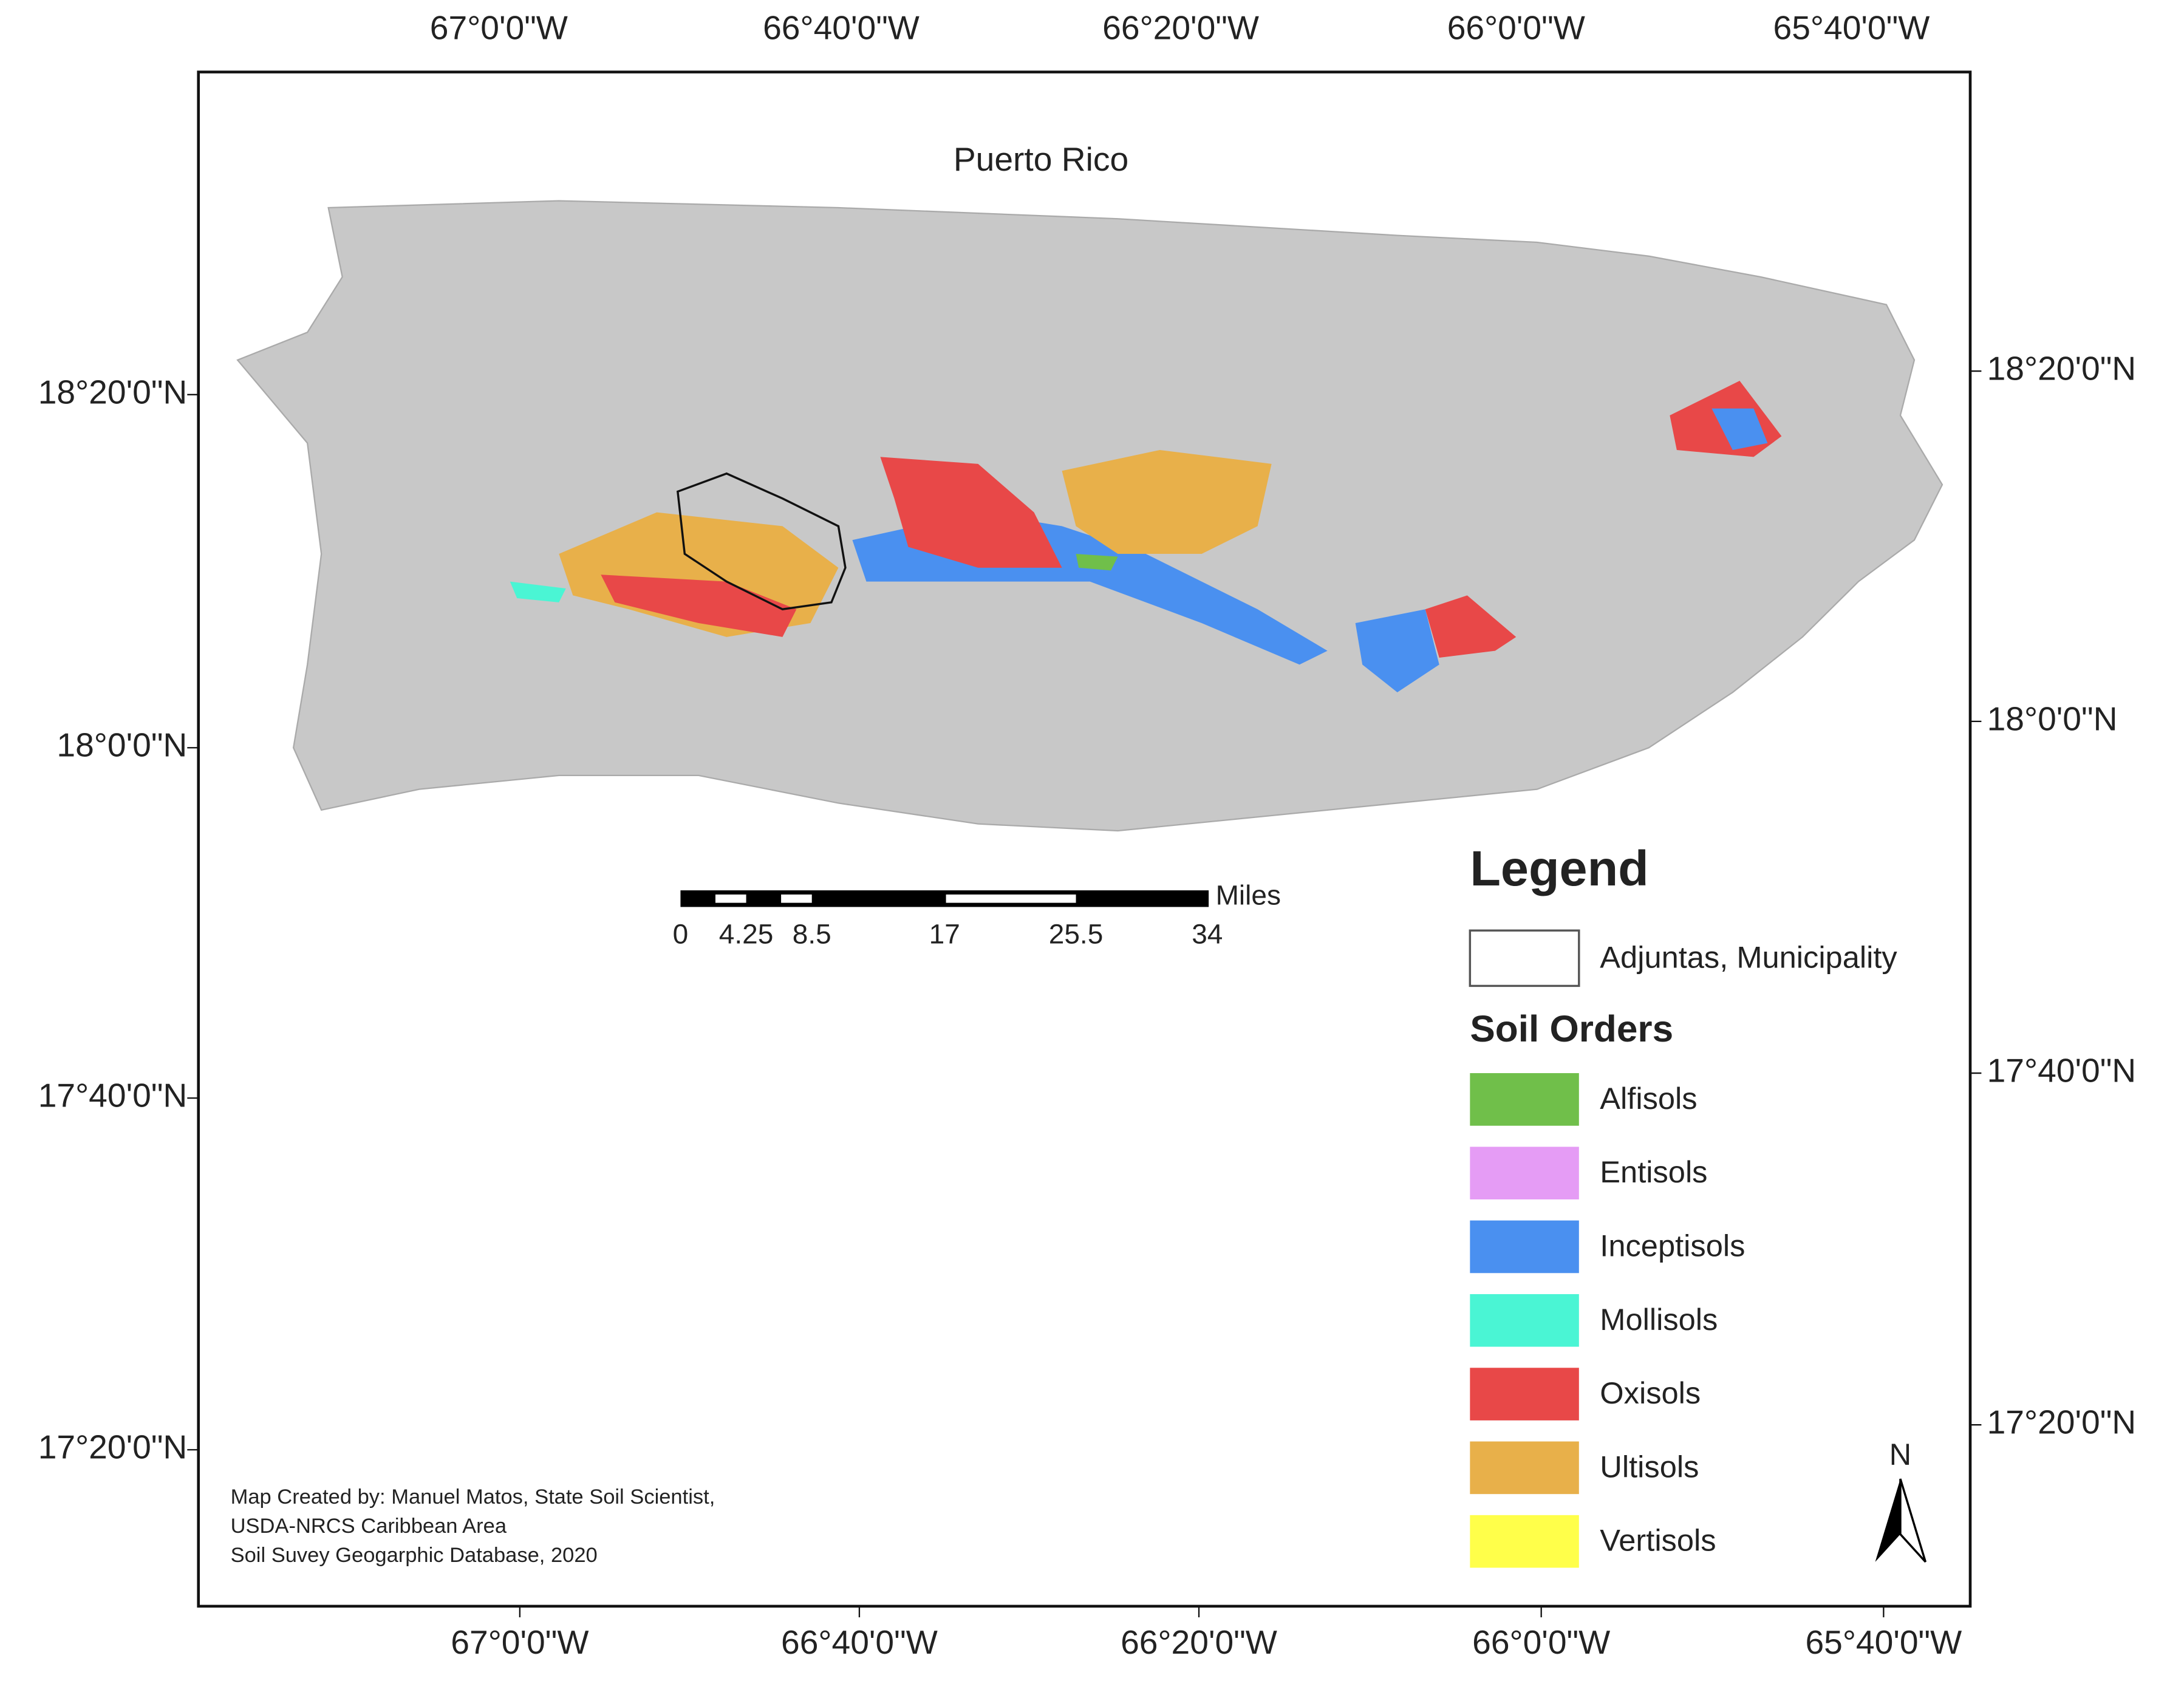 This screenshot has height=1681, width=2184. Describe the element at coordinates (1653, 1171) in the screenshot. I see `legend-label: Entisols` at that location.